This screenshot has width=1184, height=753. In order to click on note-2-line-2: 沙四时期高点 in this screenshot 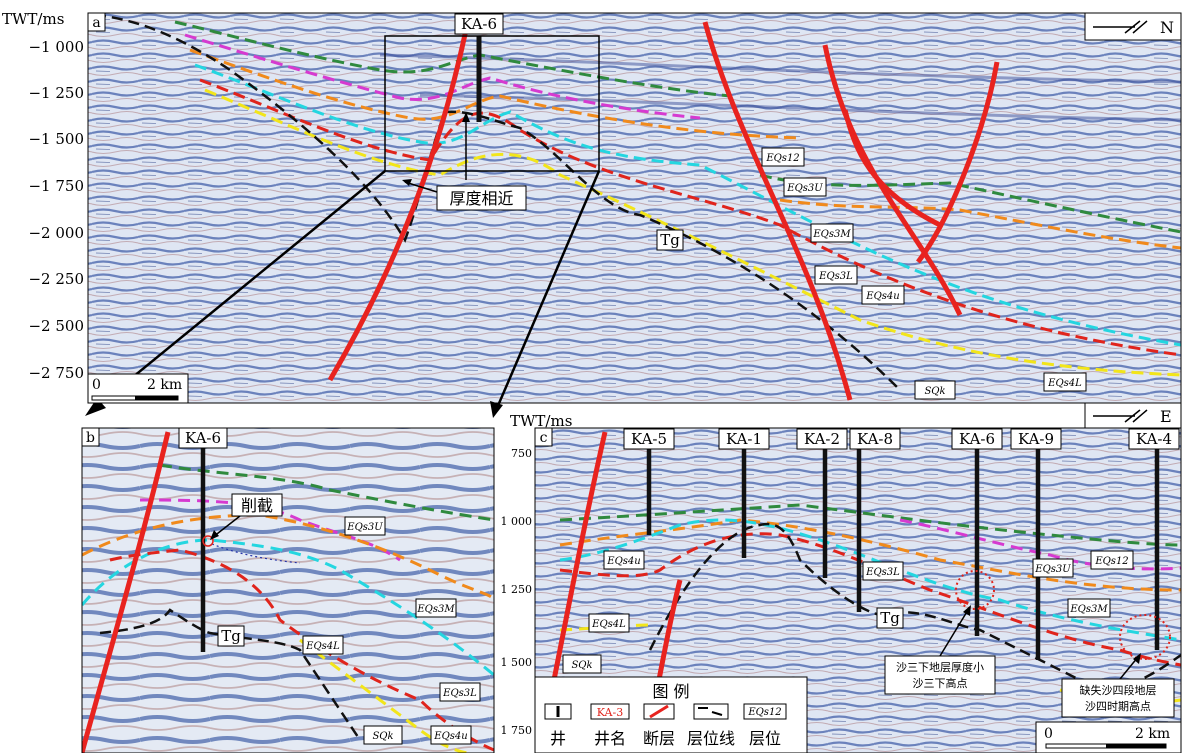, I will do `click(1118, 706)`.